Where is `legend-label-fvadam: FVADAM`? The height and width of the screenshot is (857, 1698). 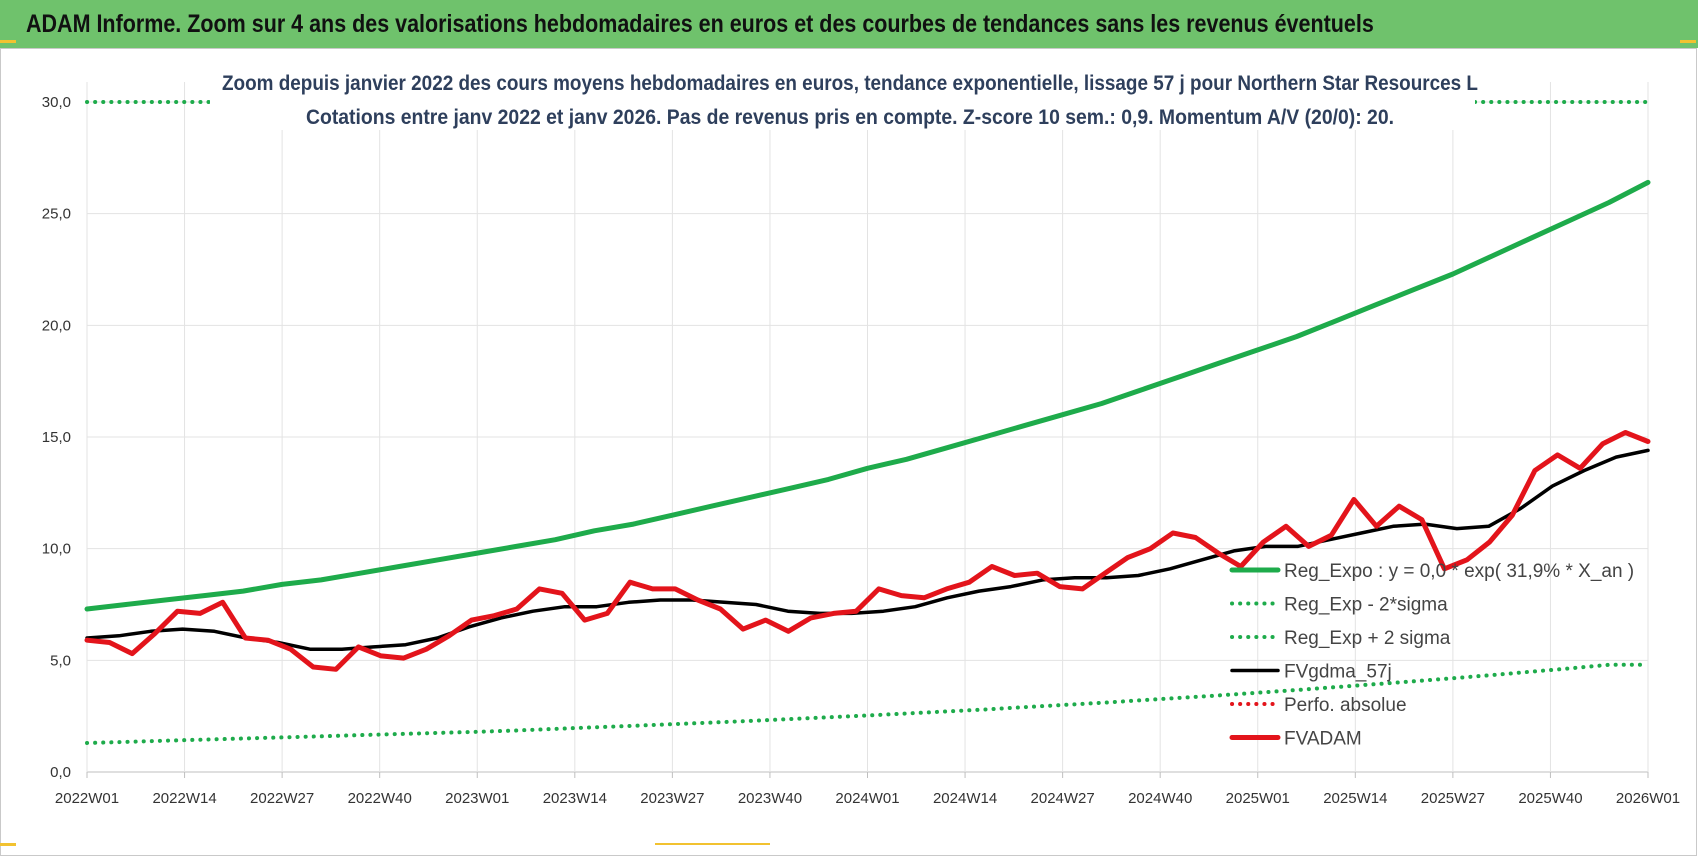 legend-label-fvadam: FVADAM is located at coordinates (1323, 739).